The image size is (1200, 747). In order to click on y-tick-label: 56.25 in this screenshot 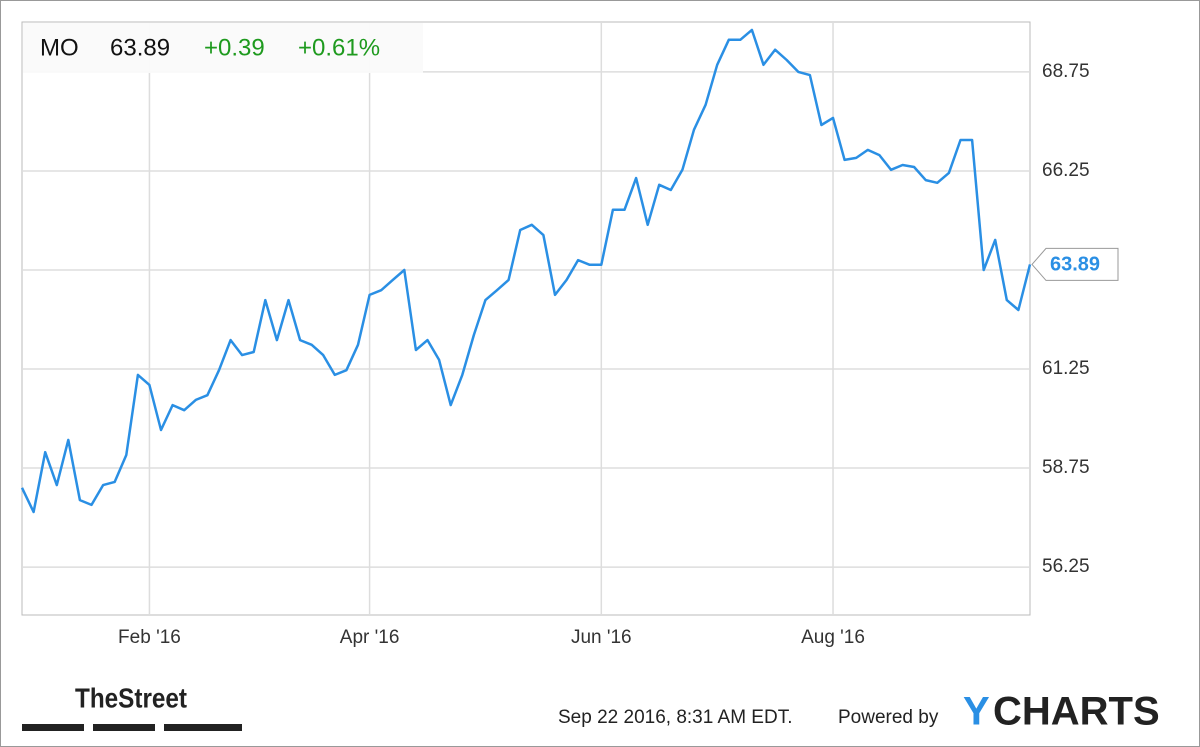, I will do `click(1066, 566)`.